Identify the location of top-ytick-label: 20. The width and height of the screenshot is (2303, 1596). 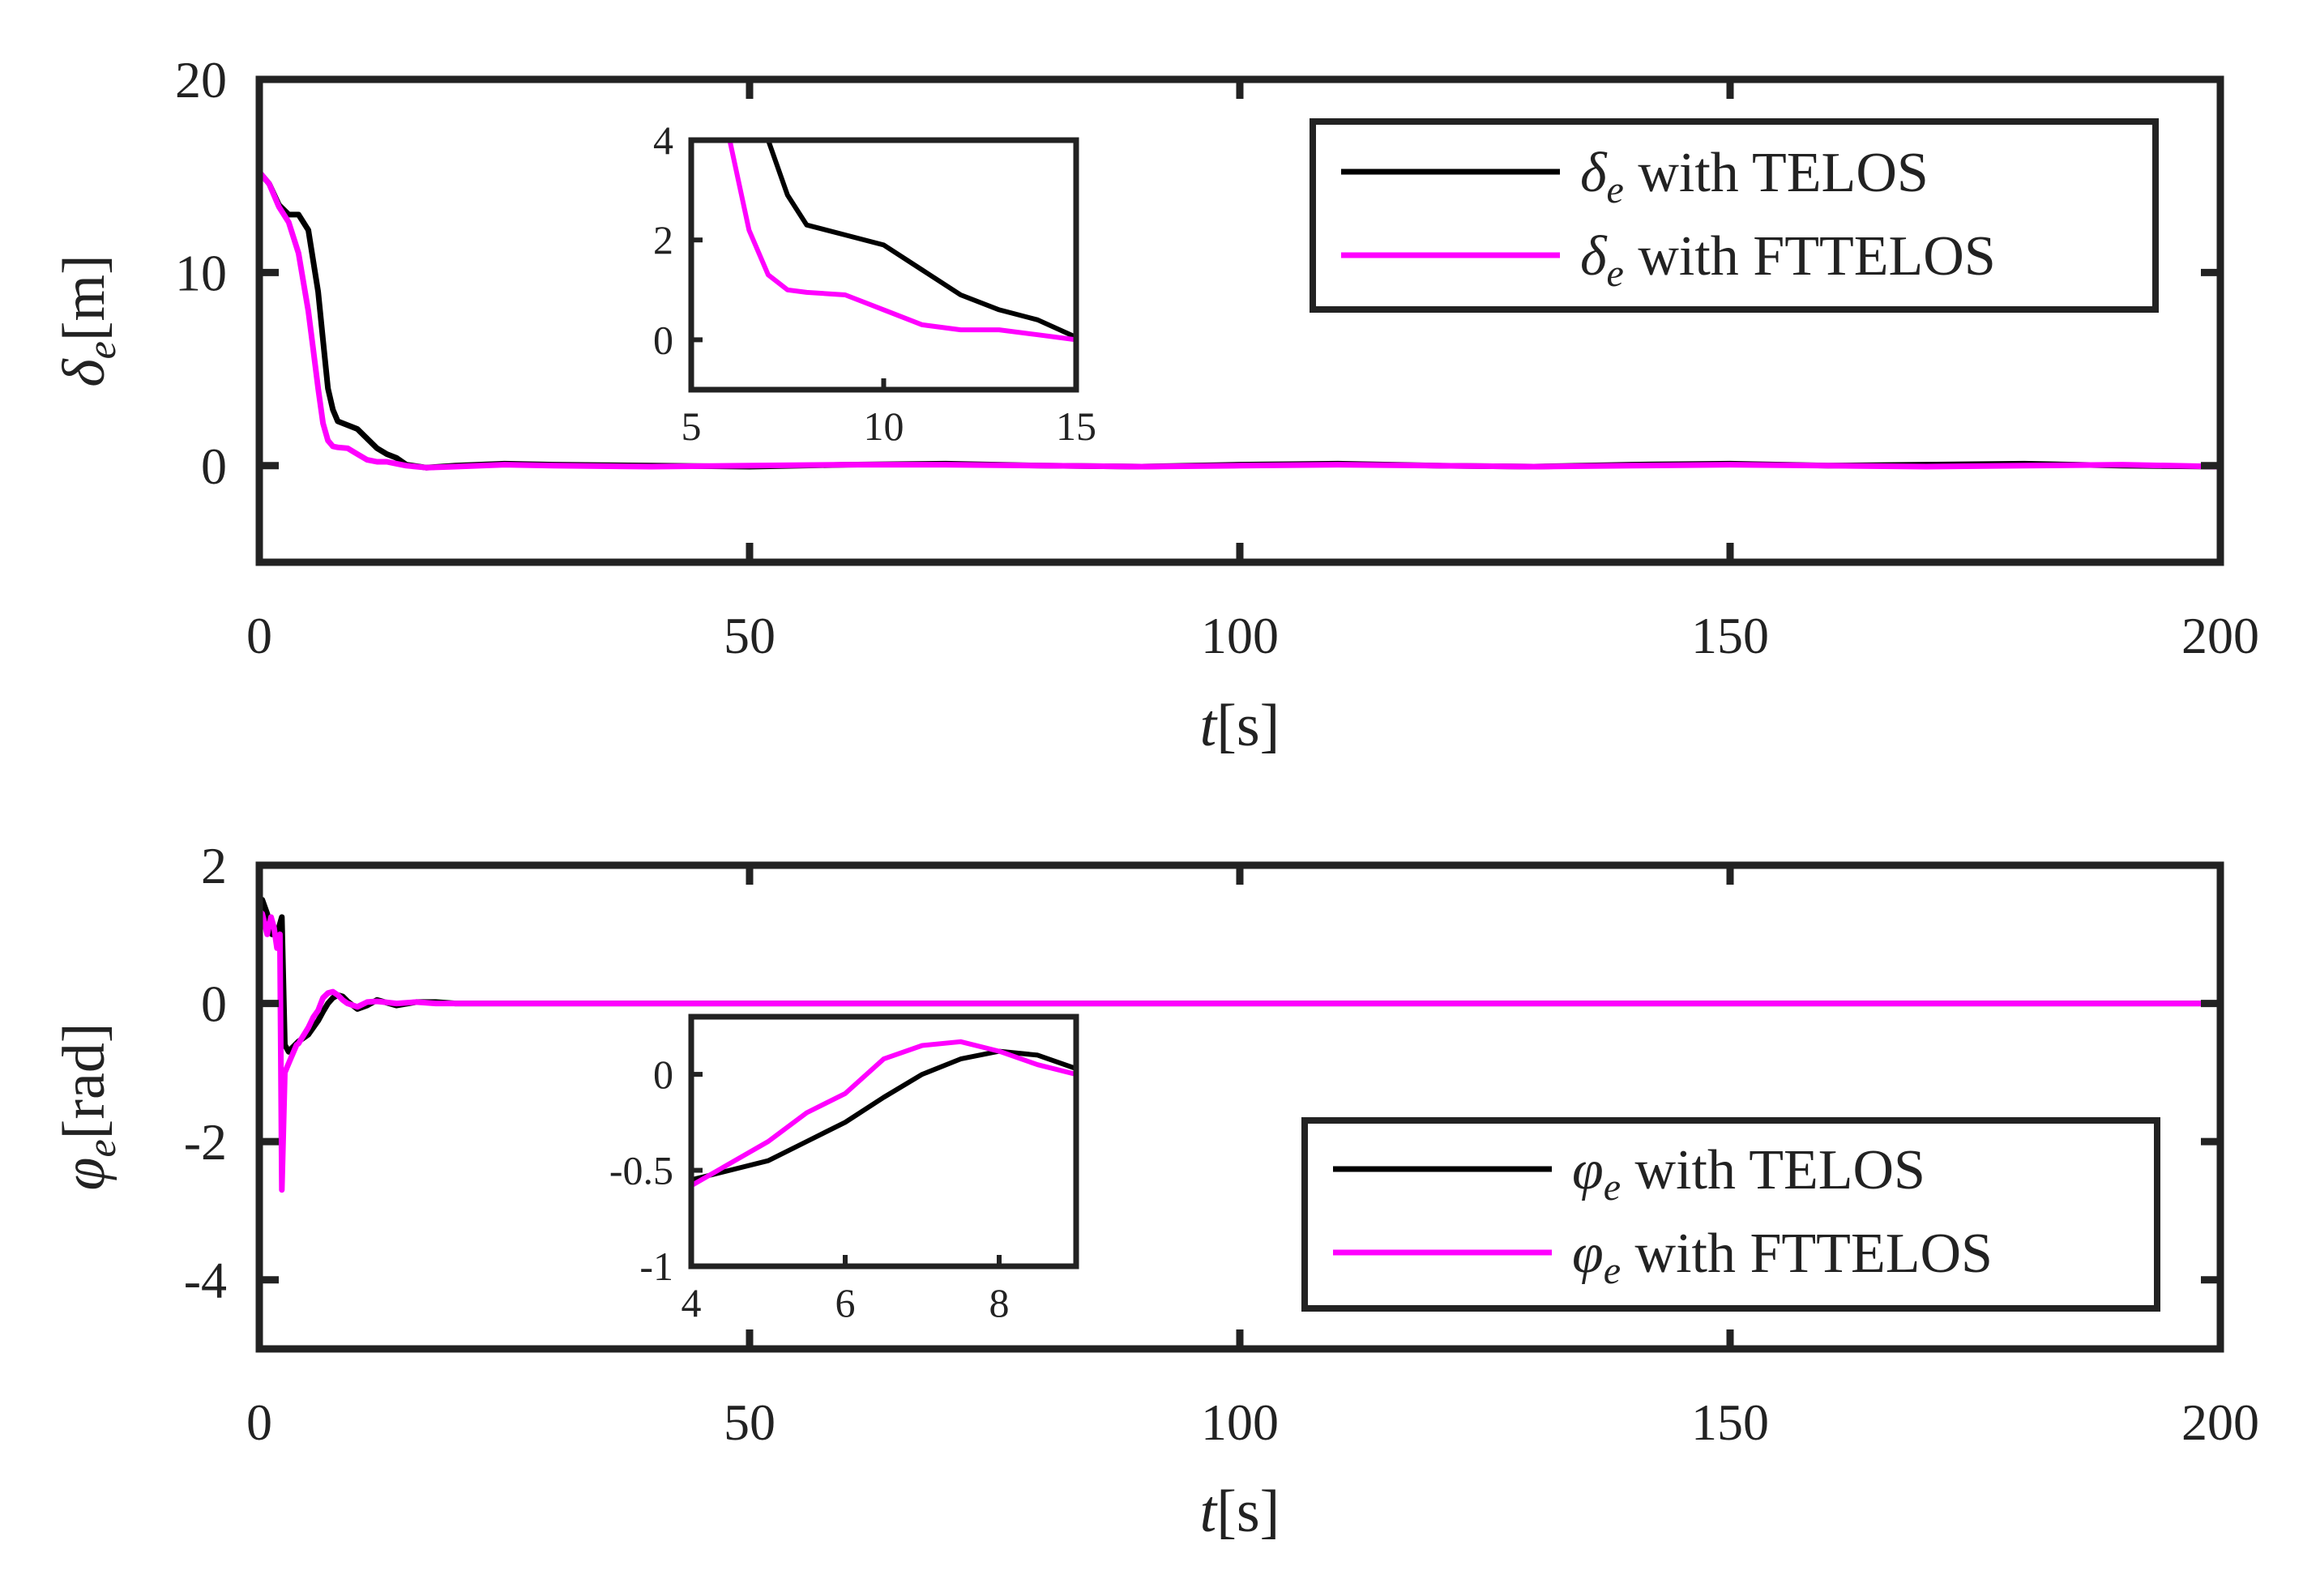
(201, 80).